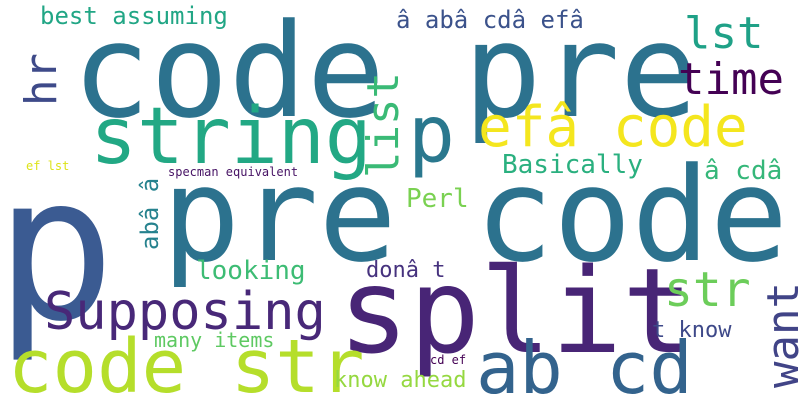  Describe the element at coordinates (448, 360) in the screenshot. I see `cloud-word-cd-ef: cd ef` at that location.